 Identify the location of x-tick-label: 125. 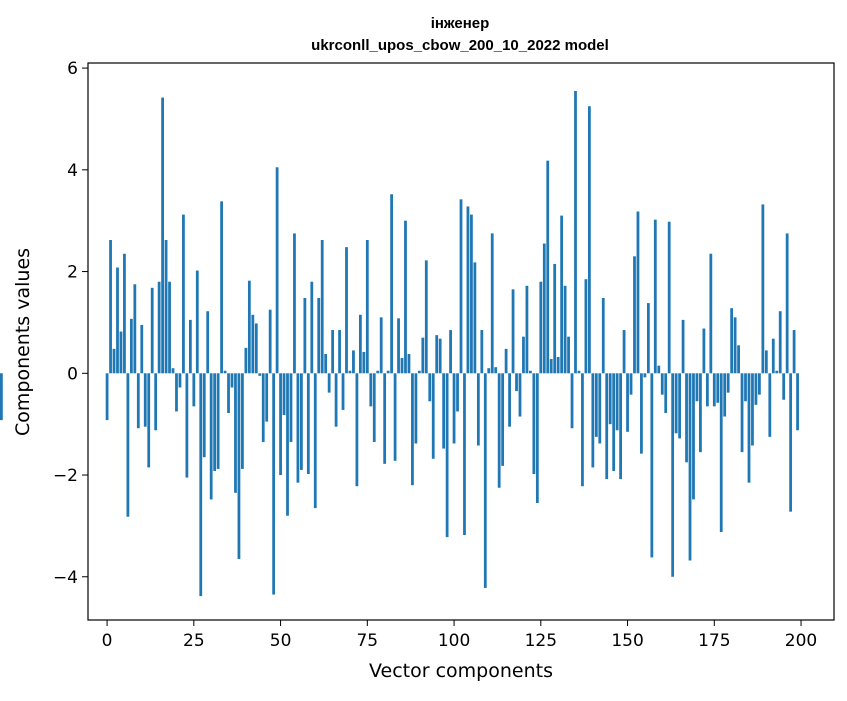
(541, 641).